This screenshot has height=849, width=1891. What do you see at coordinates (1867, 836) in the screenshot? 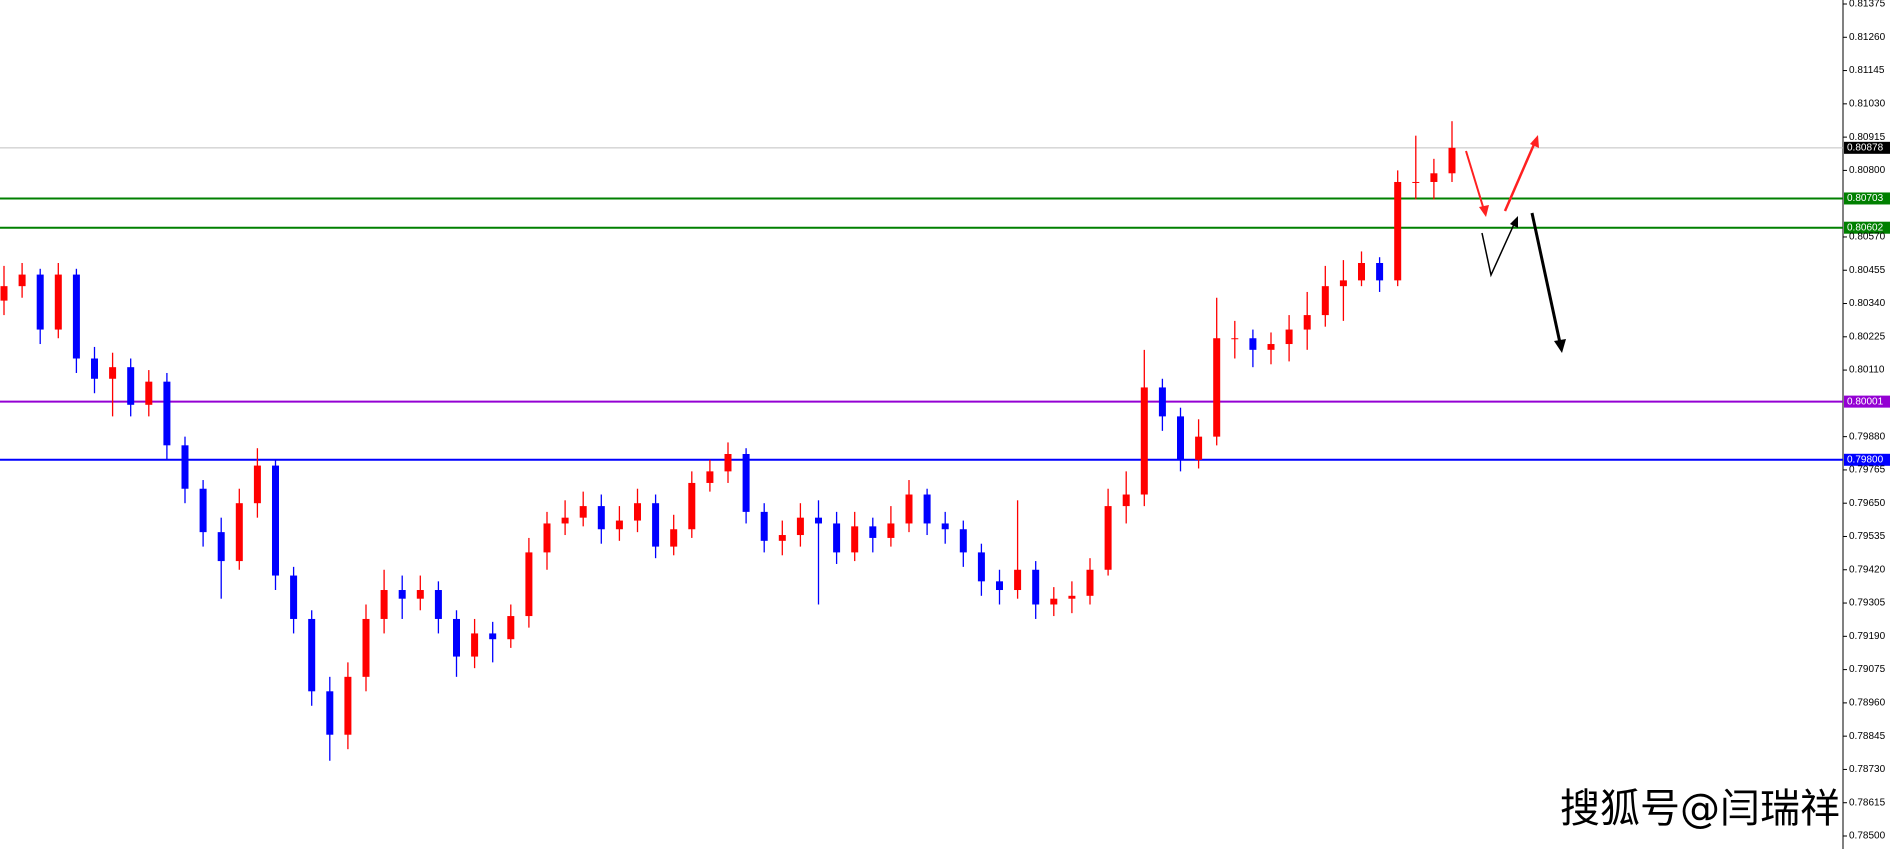
I see `y-tick-label: 0.78500` at bounding box center [1867, 836].